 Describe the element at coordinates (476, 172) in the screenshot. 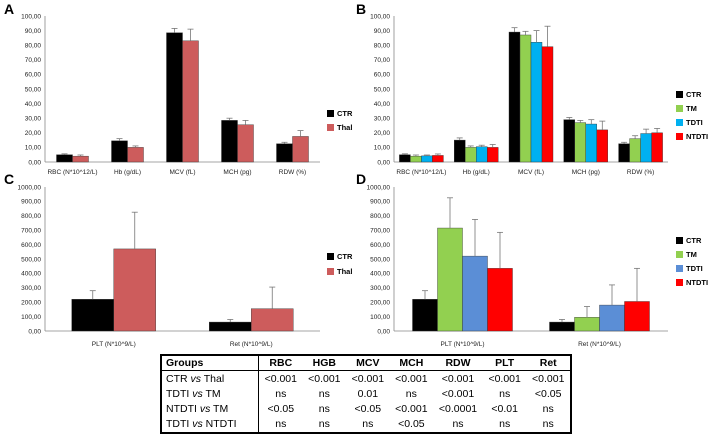

I see `x-category-label: Hb (g/dL)` at that location.